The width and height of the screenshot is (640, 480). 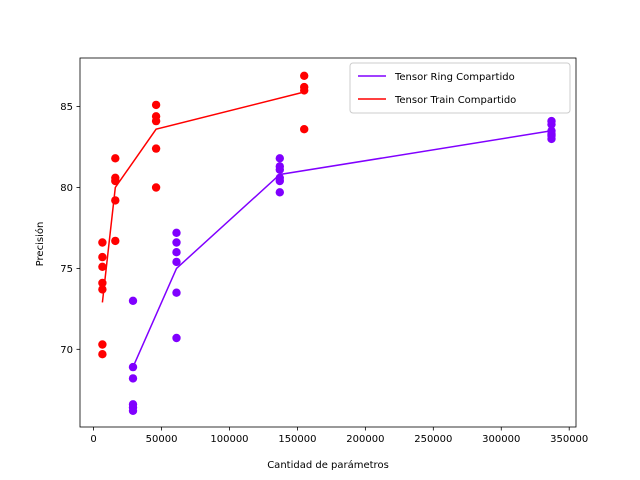 What do you see at coordinates (328, 465) in the screenshot?
I see `x-axis-label: Cantidad de parámetros` at bounding box center [328, 465].